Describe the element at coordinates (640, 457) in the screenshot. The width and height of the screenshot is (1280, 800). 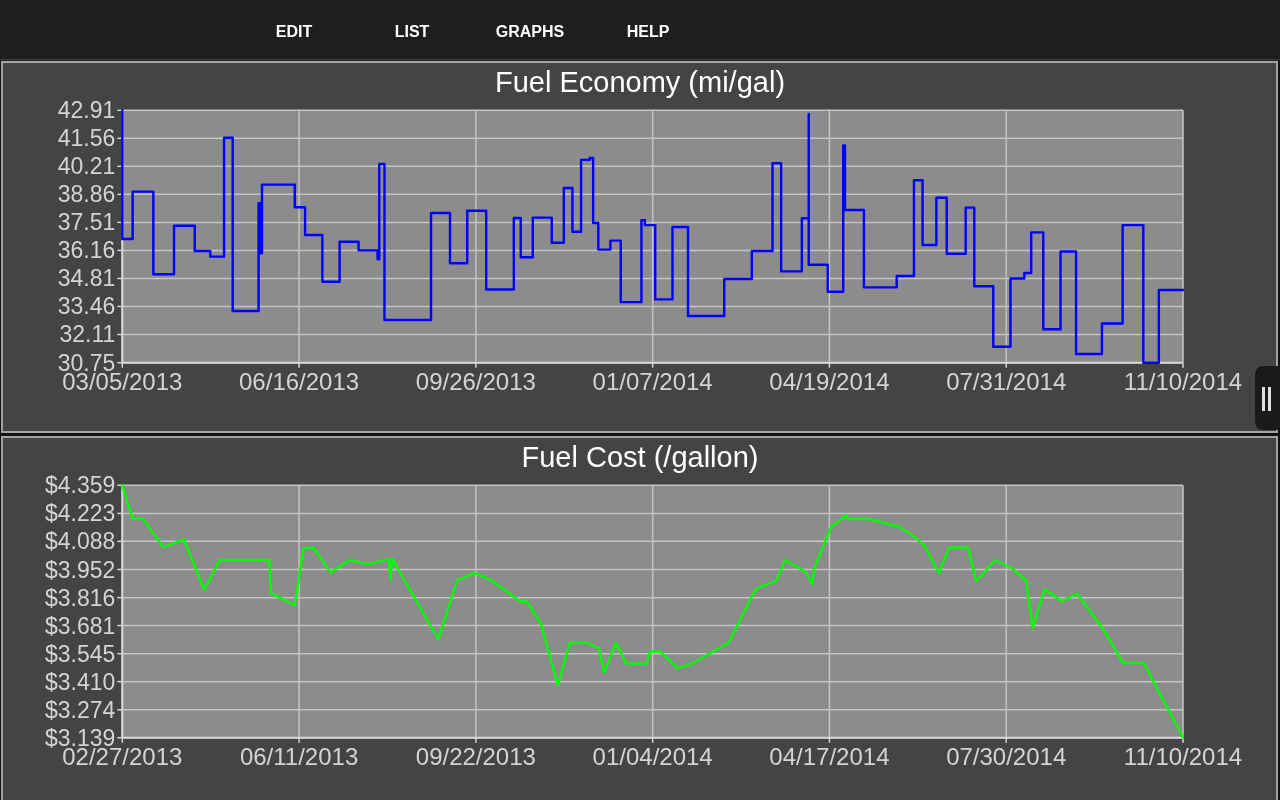
I see `chart-title: Fuel Cost (/gallon)` at that location.